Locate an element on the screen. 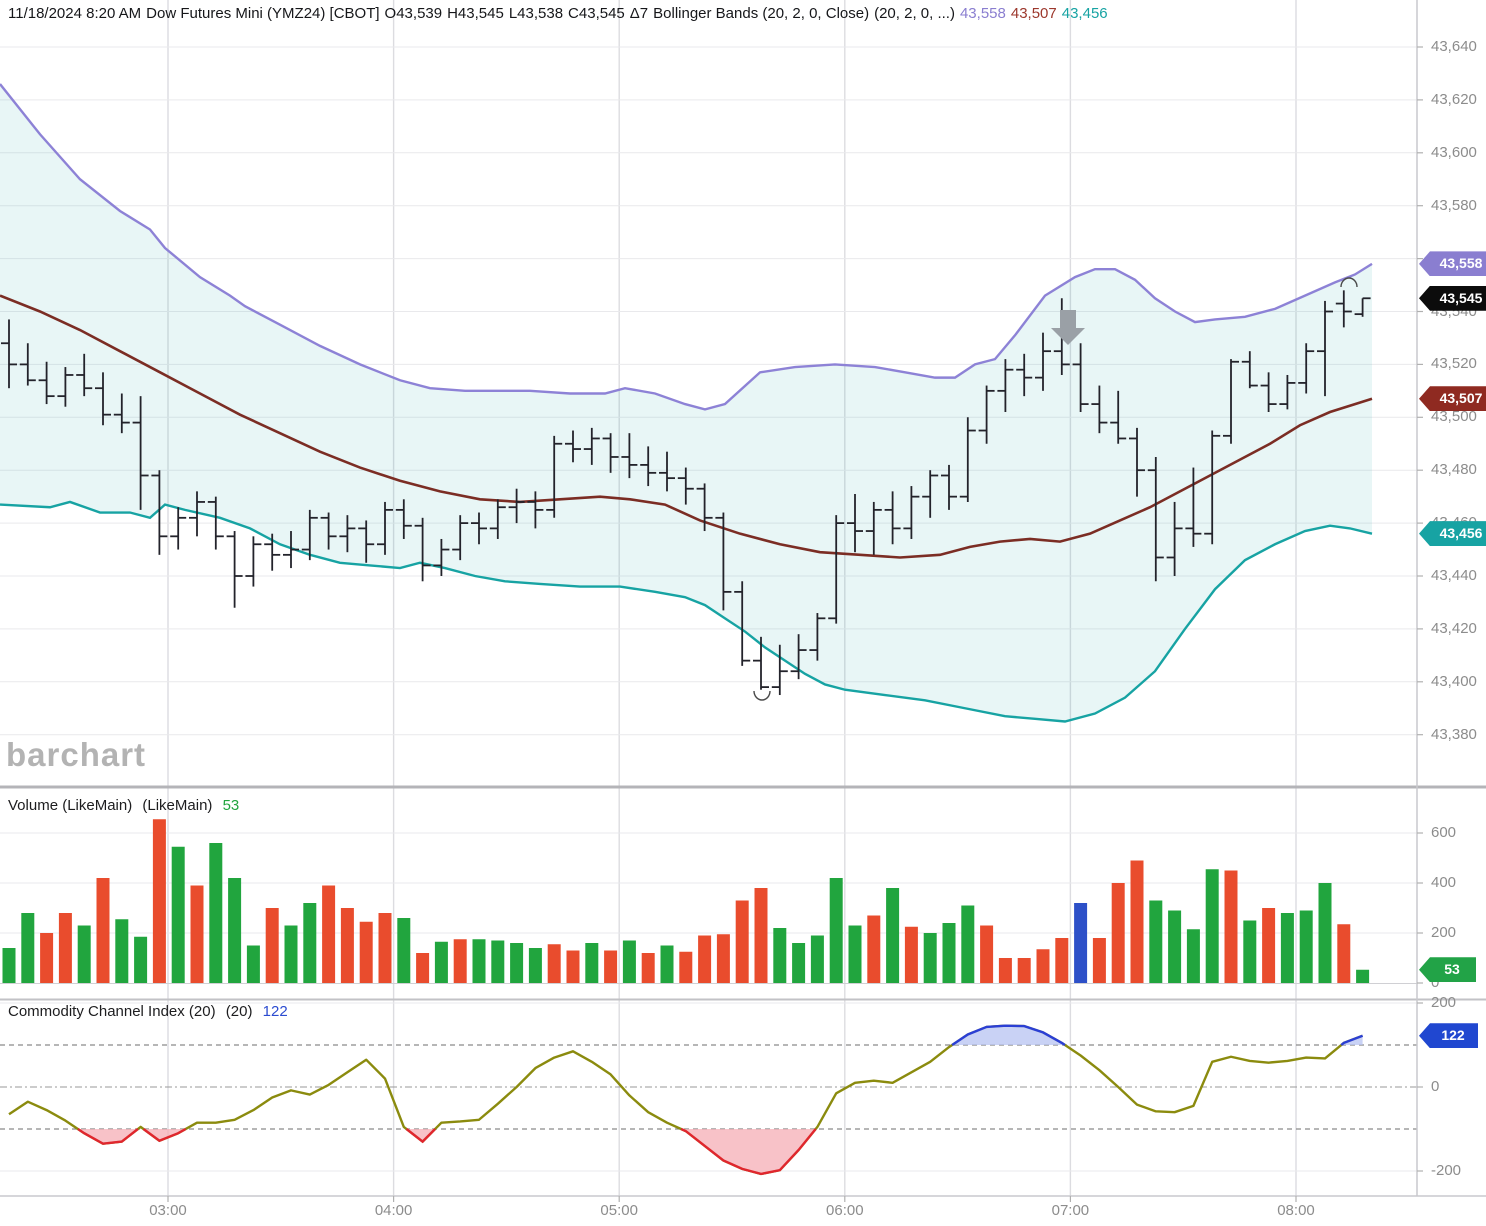  down-arrow-icon is located at coordinates (1068, 327).